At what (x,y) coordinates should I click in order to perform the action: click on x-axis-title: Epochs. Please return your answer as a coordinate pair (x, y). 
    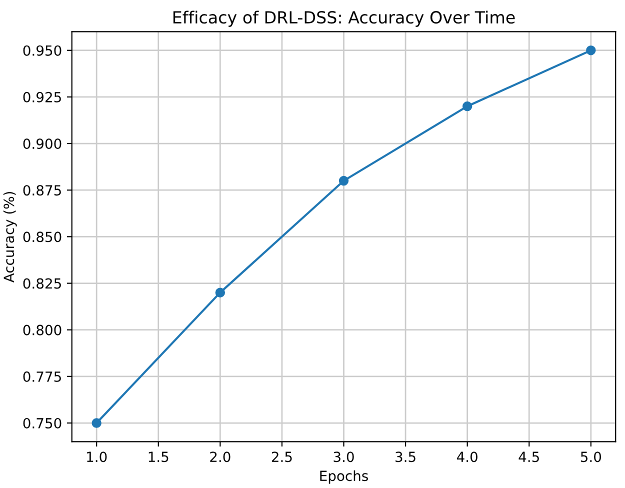
    Looking at the image, I should click on (344, 477).